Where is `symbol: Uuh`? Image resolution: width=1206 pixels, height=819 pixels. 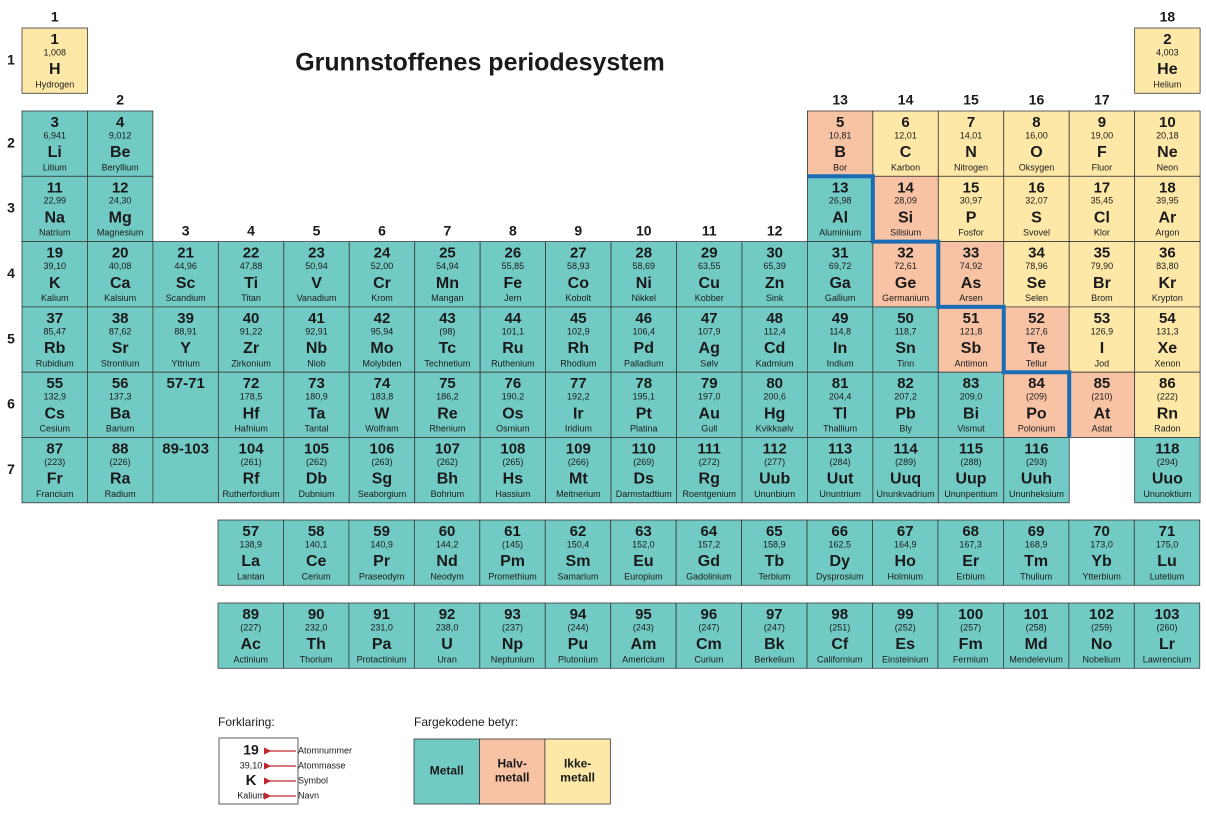
symbol: Uuh is located at coordinates (1036, 479).